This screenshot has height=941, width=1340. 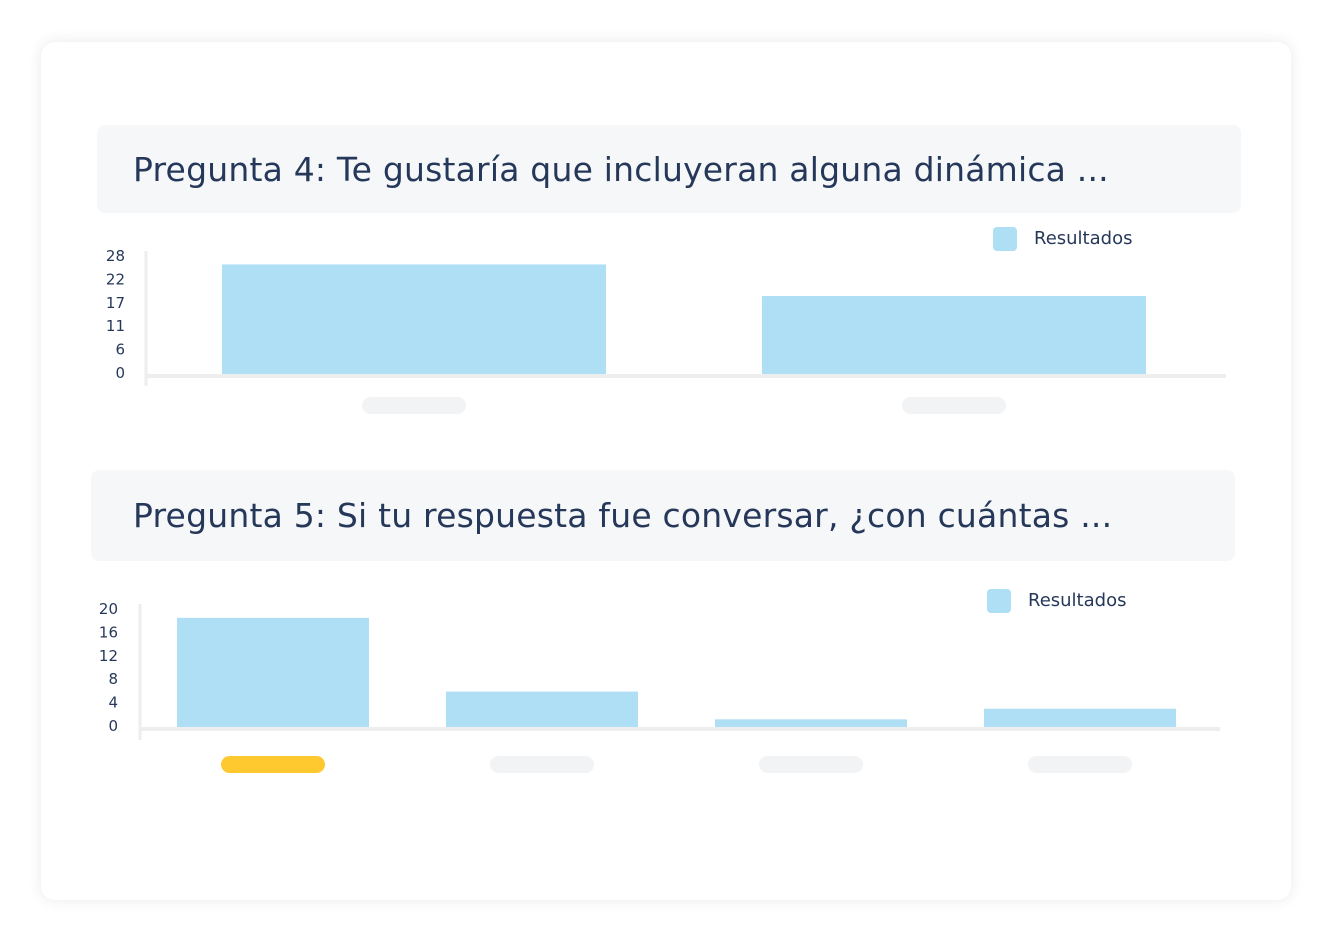 I want to click on chart-5-category-label-highlighted, so click(x=273, y=764).